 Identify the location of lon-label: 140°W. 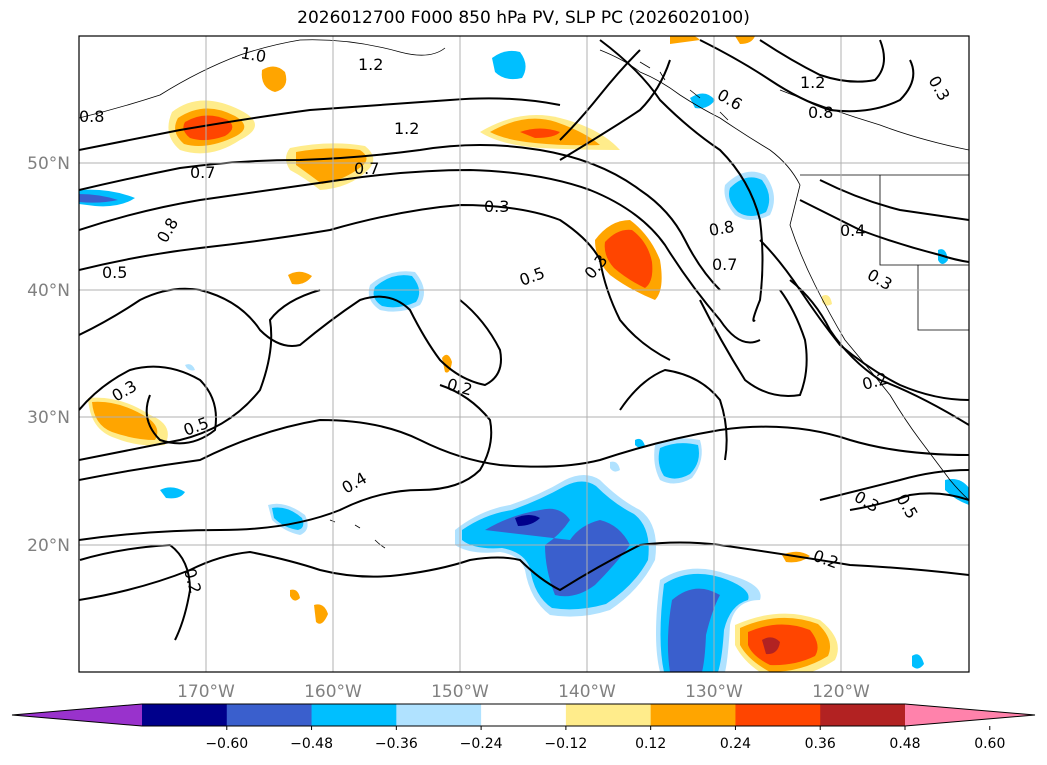
(587, 692).